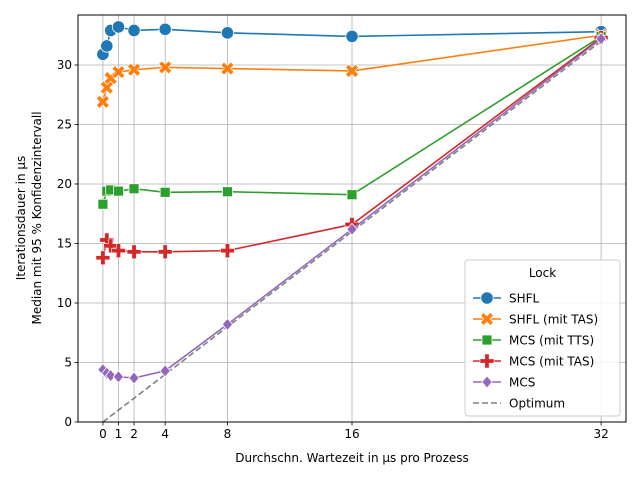  Describe the element at coordinates (21, 218) in the screenshot. I see `y-axis-label-line1: Iterationsdauer in µs` at that location.